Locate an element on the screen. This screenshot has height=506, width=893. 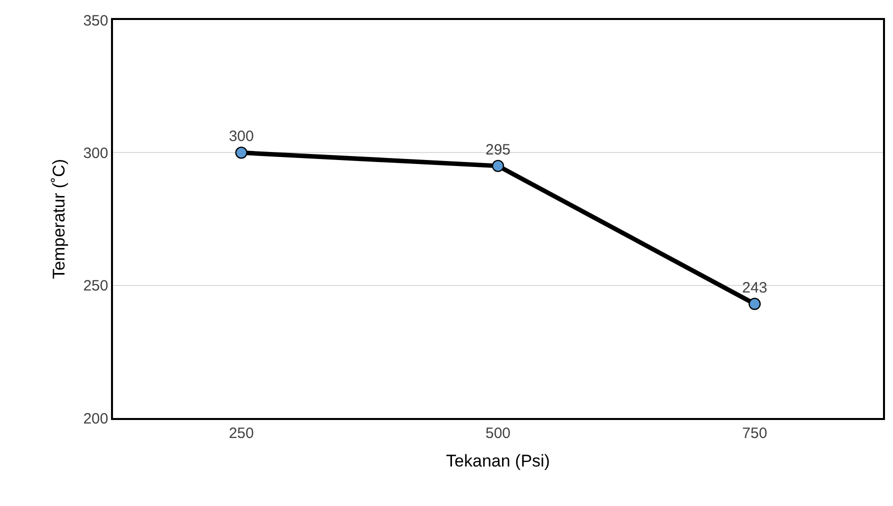
y-tick-label: 200 is located at coordinates (95, 419).